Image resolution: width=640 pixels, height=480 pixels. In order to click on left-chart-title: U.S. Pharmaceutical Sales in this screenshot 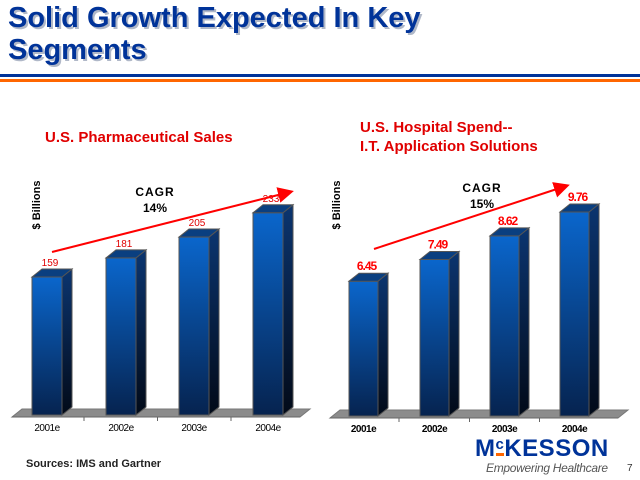, I will do `click(139, 137)`.